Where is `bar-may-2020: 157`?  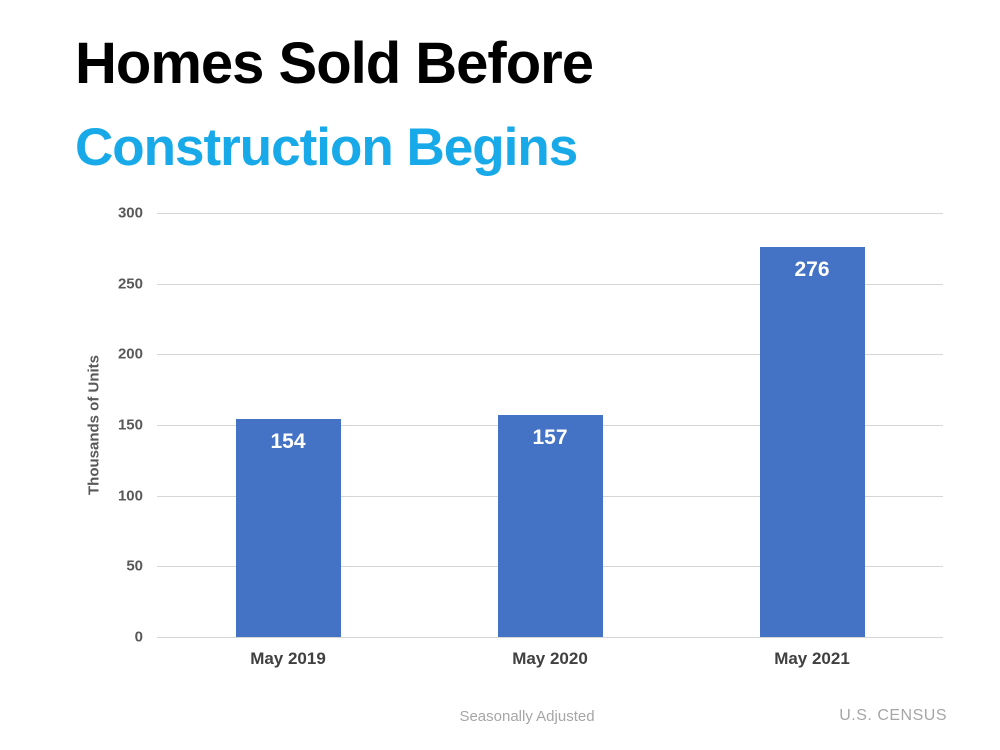
bar-may-2020: 157 is located at coordinates (550, 526).